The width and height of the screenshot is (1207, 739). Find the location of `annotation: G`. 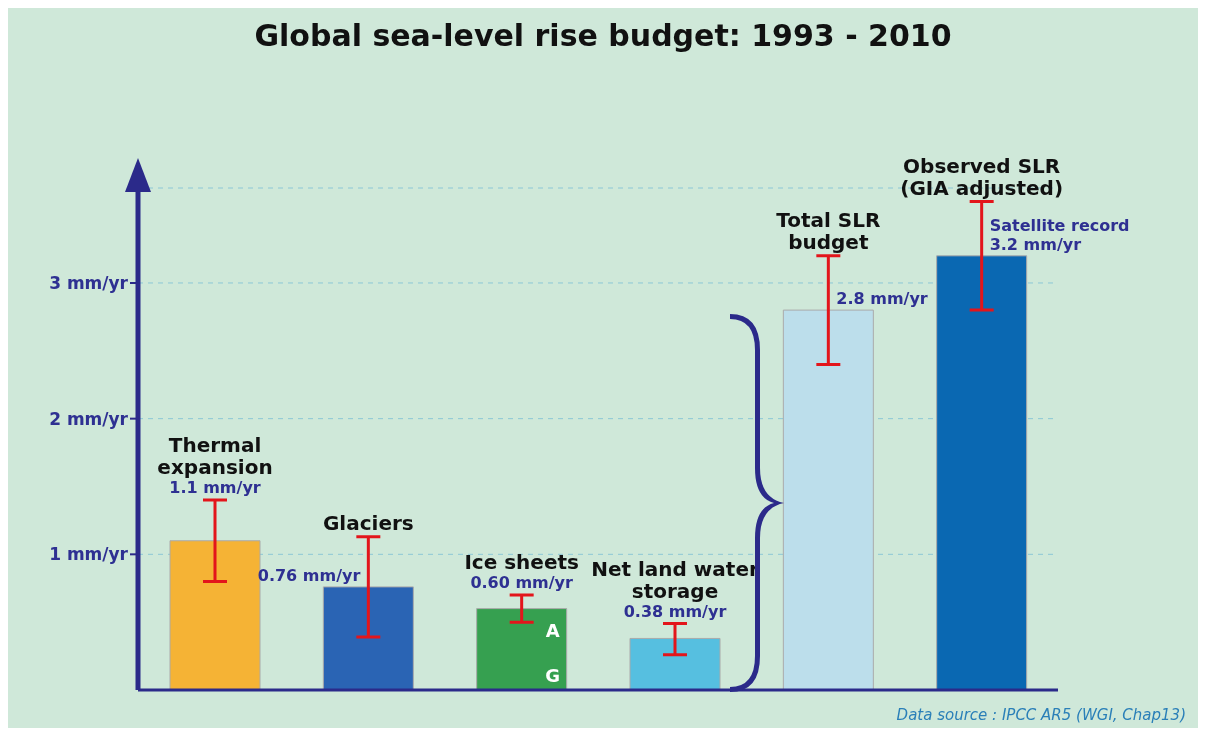

annotation: G is located at coordinates (553, 675).